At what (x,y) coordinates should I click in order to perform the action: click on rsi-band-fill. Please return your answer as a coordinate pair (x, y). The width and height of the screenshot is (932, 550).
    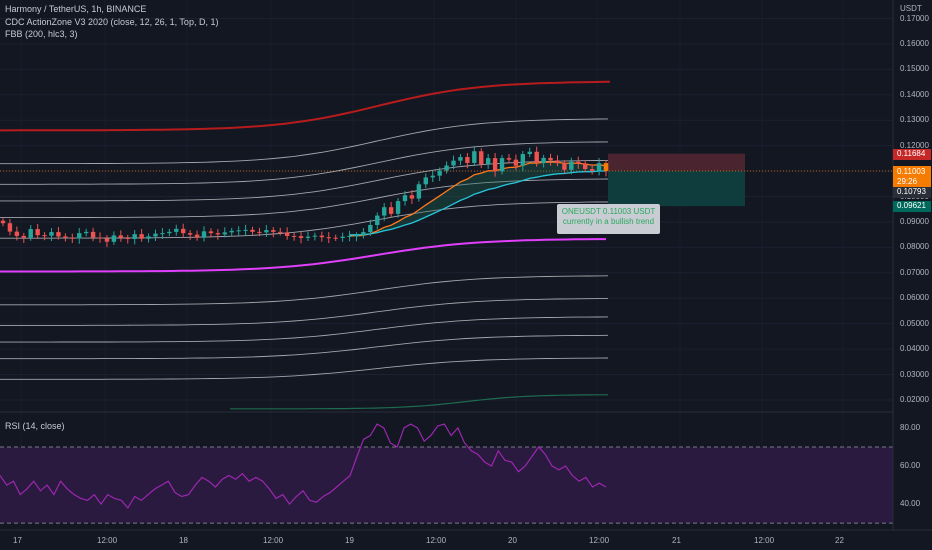
    Looking at the image, I should click on (446, 485).